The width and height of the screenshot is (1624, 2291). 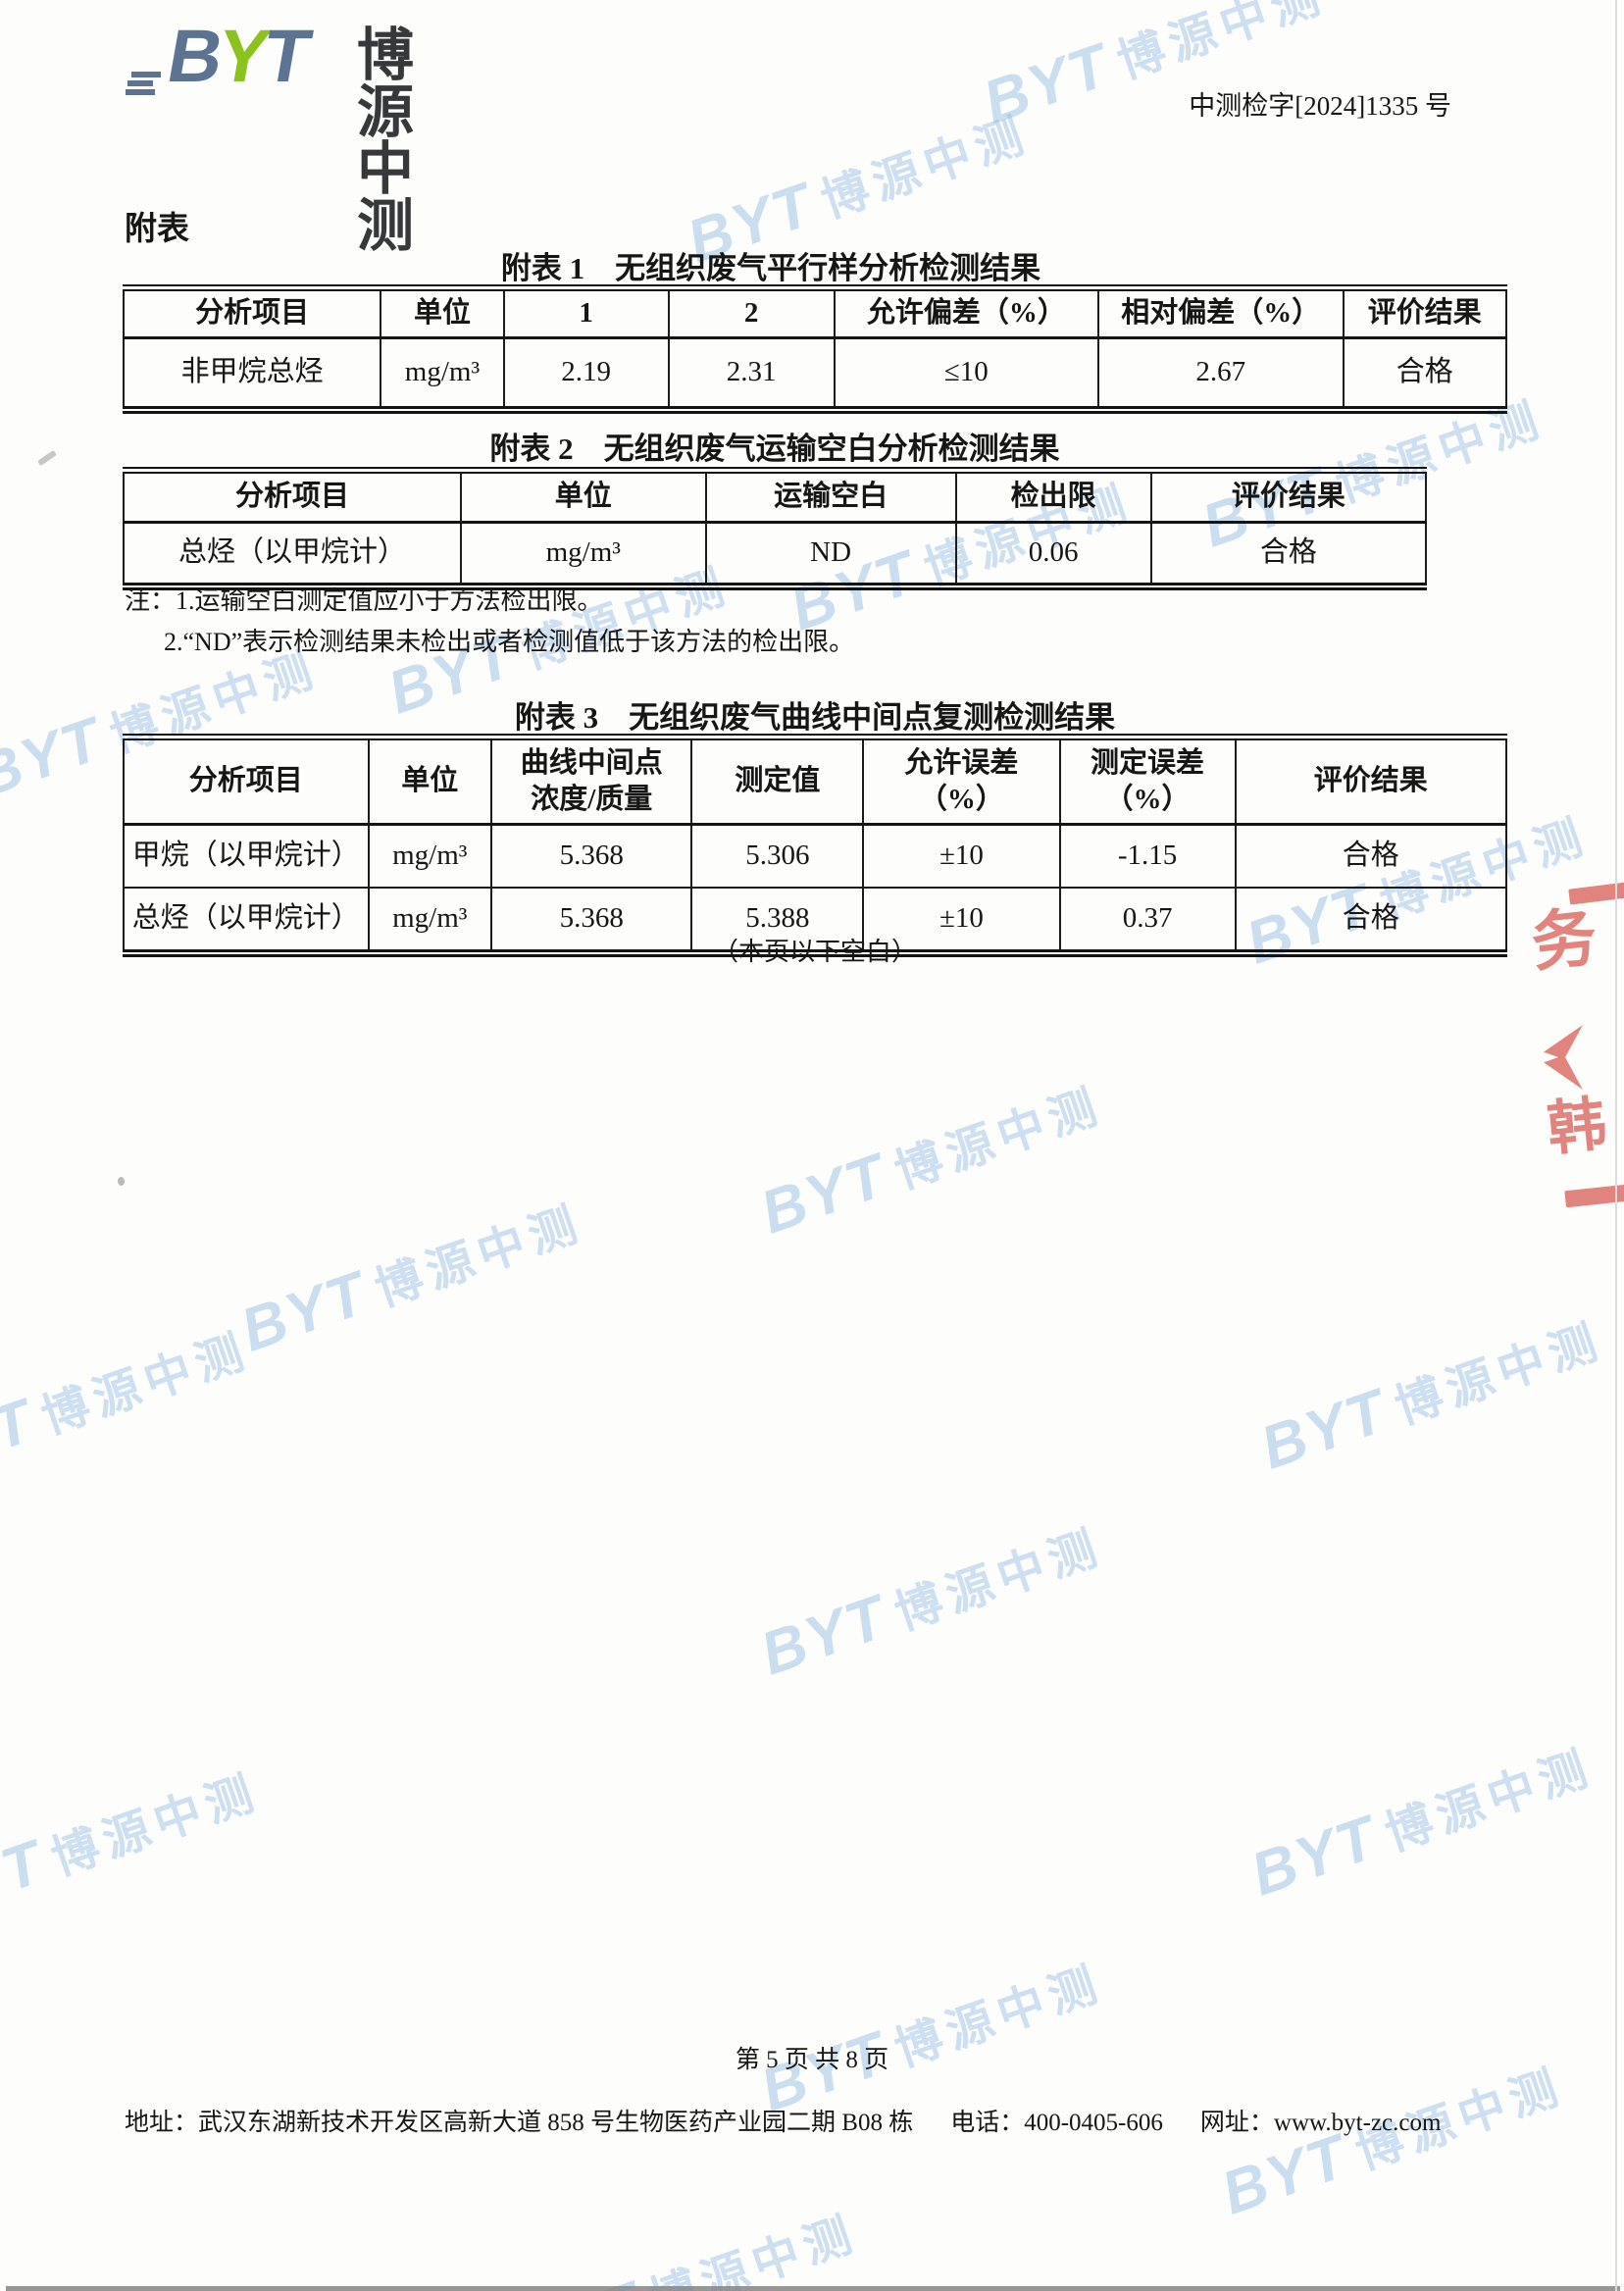 I want to click on table-header-row: 分析项目 单位 1 2 允许偏差（%） 相对偏差（%） 评价结果, so click(x=815, y=313).